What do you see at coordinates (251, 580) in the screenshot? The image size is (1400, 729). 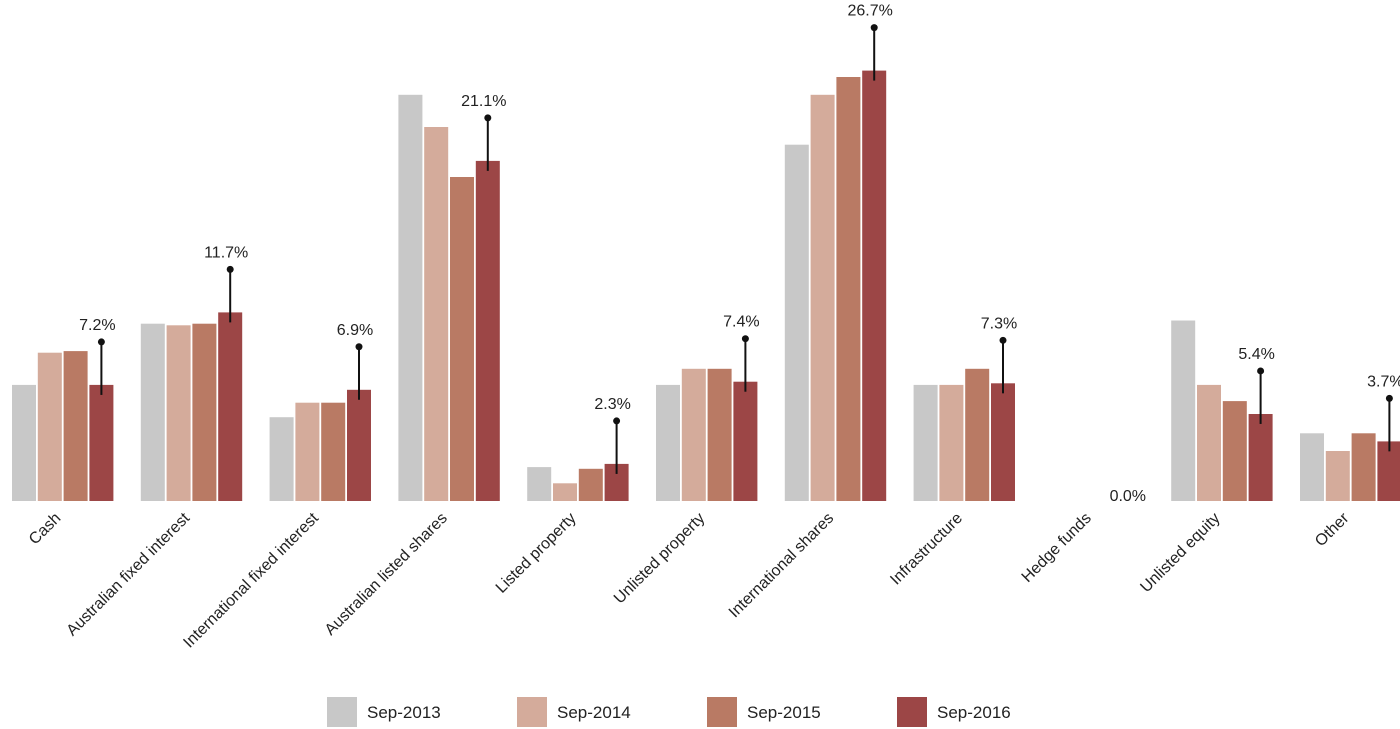 I see `x-tick-label-international-fixed-interest: International fixed interest` at bounding box center [251, 580].